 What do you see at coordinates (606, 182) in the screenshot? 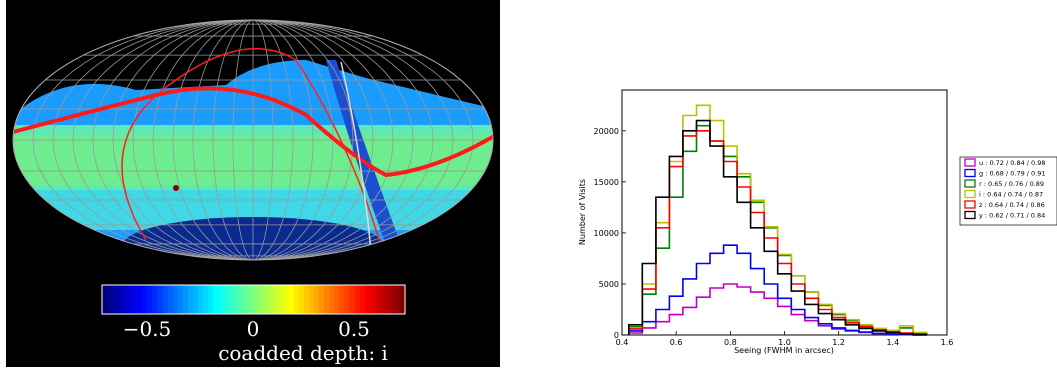
I see `y-tick-label: 15000` at bounding box center [606, 182].